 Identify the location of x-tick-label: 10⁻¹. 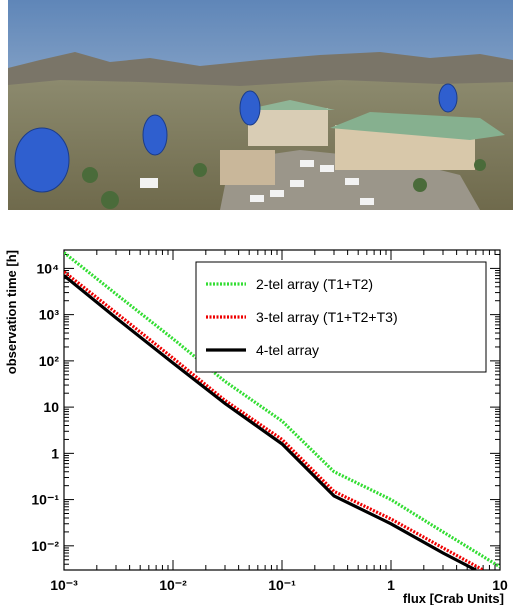
(282, 585).